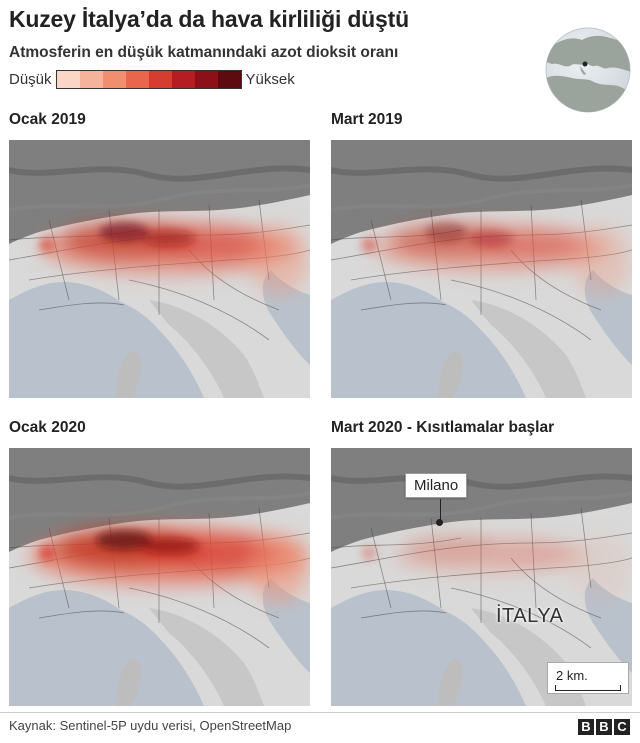  I want to click on locator-globe, so click(588, 70).